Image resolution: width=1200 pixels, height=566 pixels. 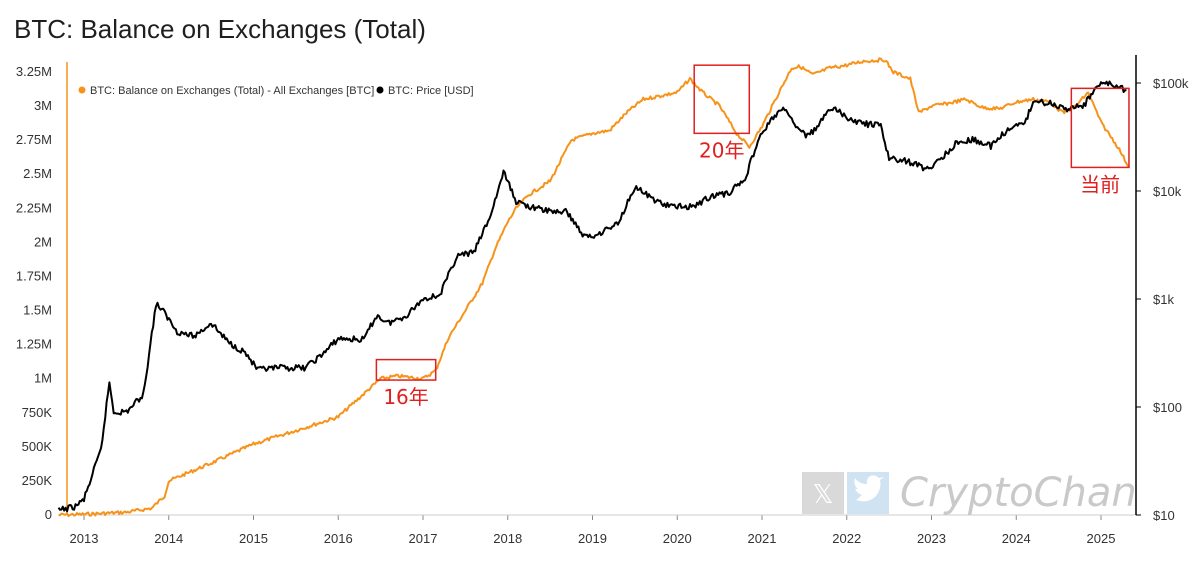 What do you see at coordinates (82, 90) in the screenshot?
I see `legend-marker-balance` at bounding box center [82, 90].